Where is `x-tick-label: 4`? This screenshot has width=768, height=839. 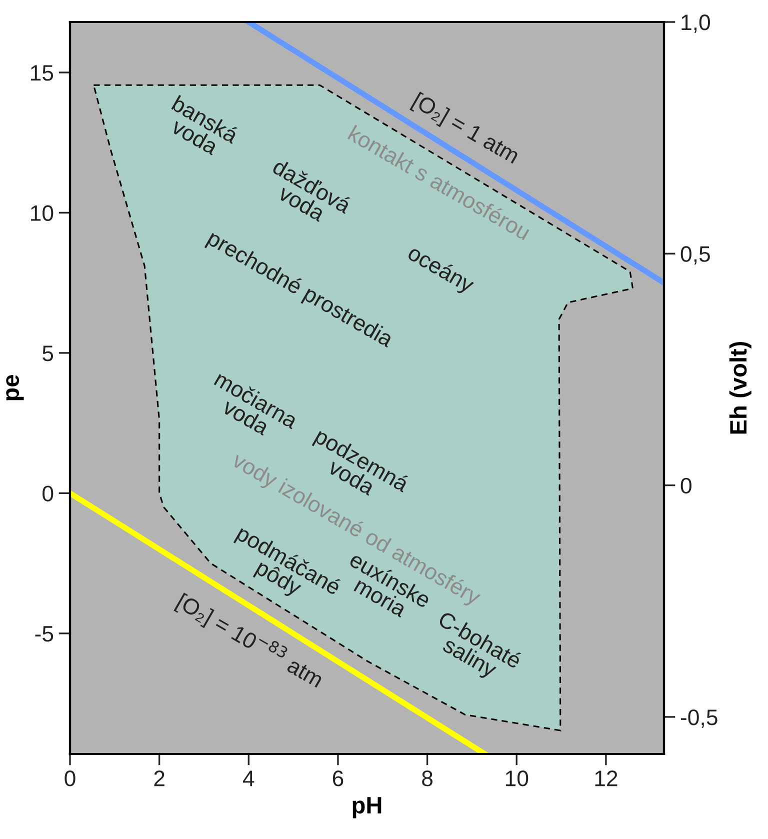 x-tick-label: 4 is located at coordinates (248, 778).